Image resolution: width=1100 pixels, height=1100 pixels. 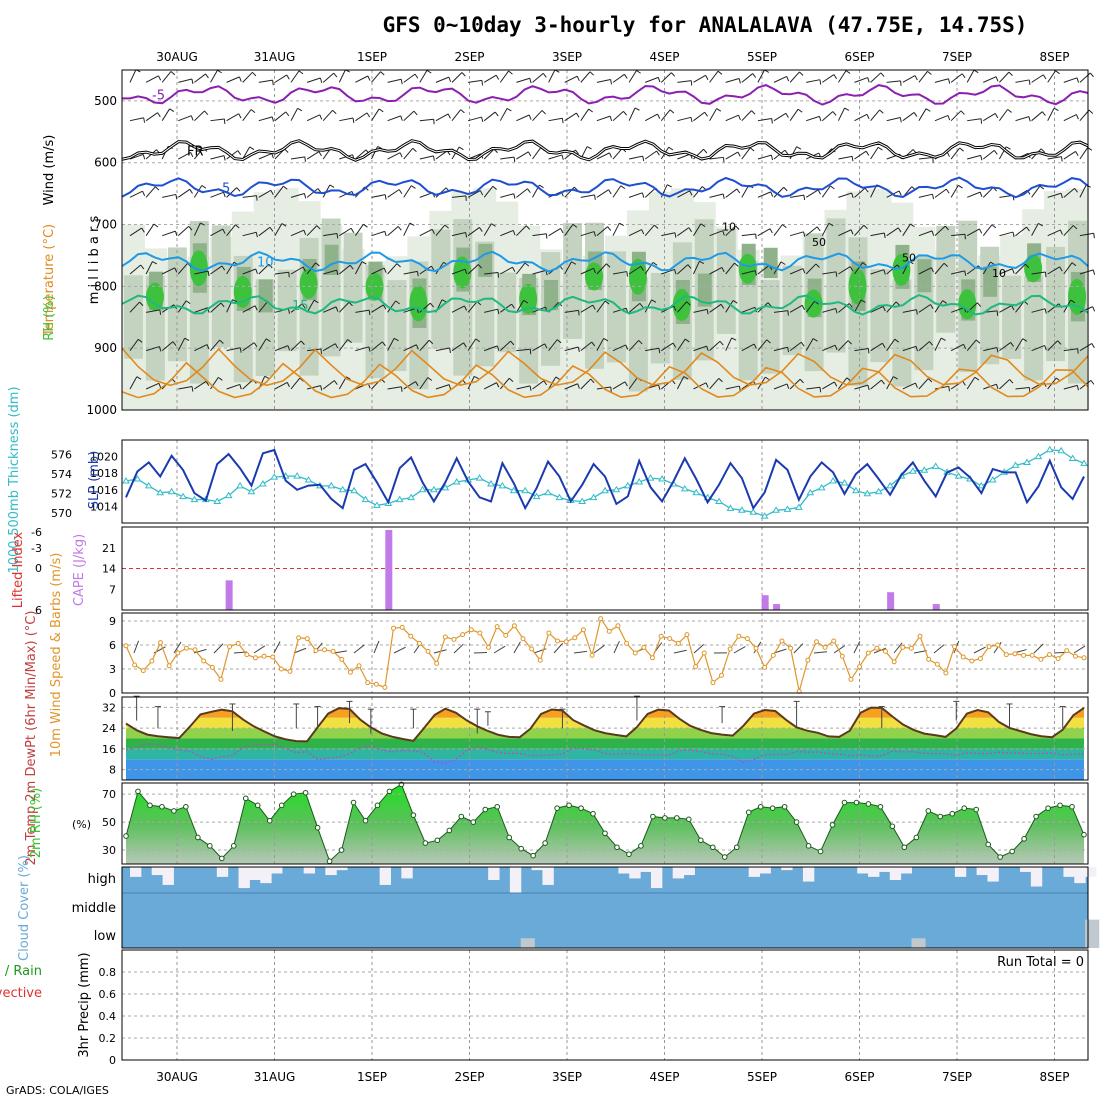 I want to click on top-date-label: 30AUG, so click(x=177, y=57).